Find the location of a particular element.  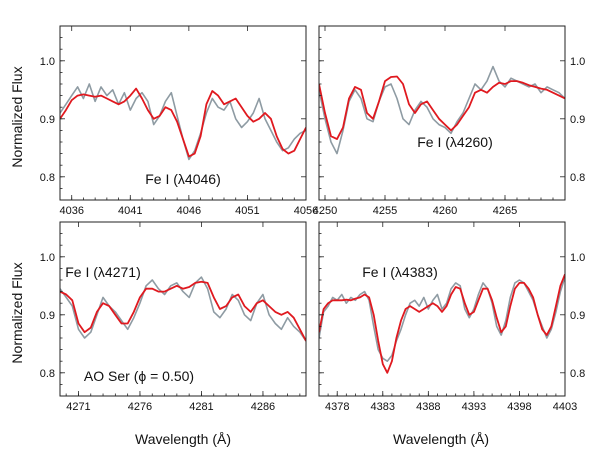

x-tick-label: 4378 is located at coordinates (337, 407).